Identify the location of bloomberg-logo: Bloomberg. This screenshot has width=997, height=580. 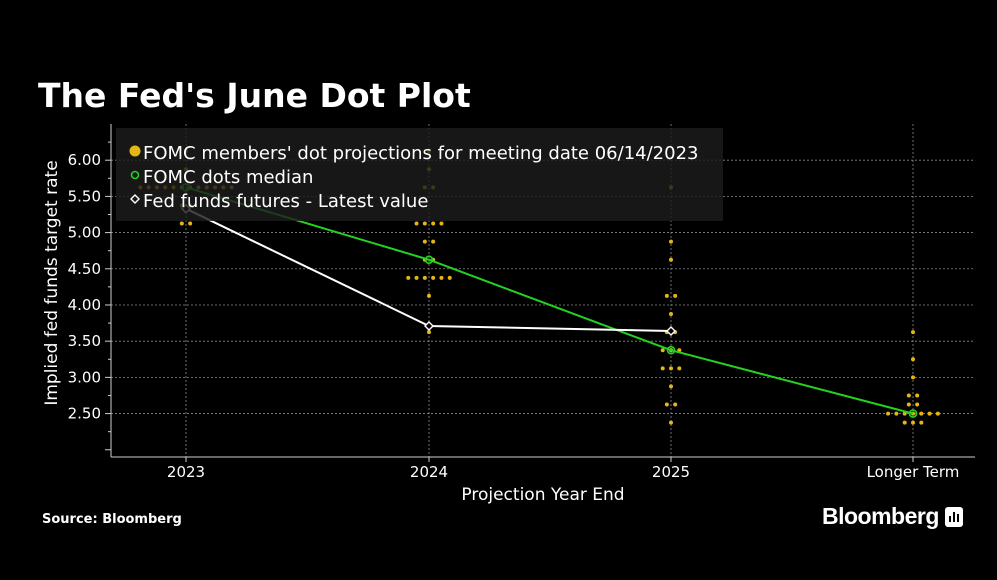
(892, 516).